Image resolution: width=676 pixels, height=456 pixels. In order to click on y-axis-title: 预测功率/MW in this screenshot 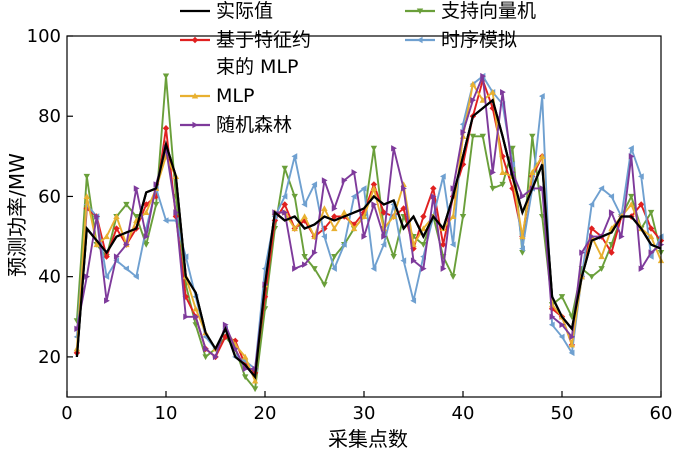, I will do `click(17, 215)`.